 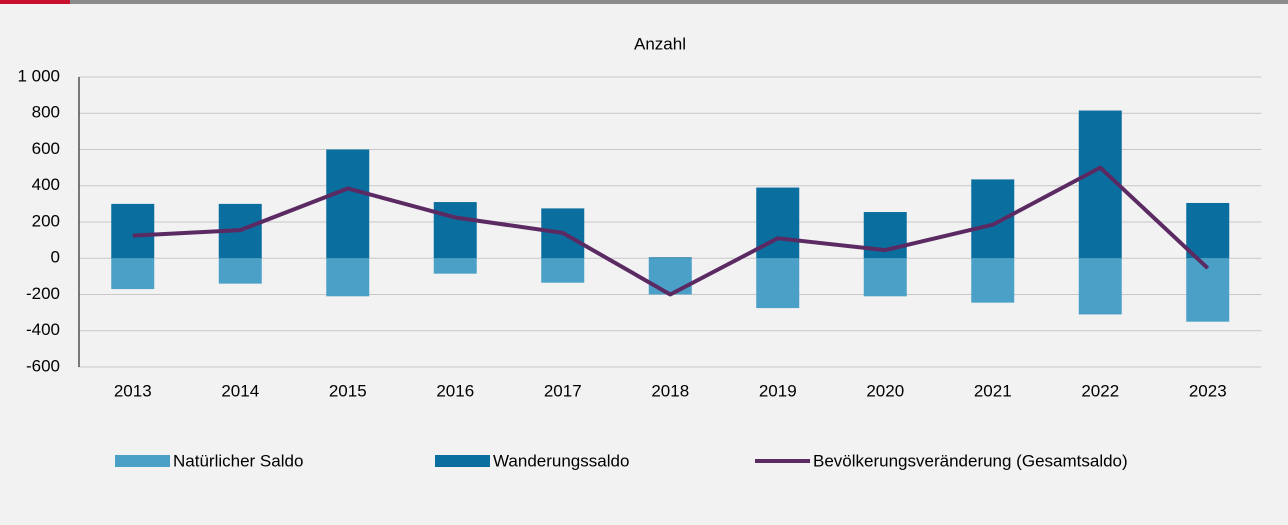 I want to click on y-tick-label: 800, so click(x=46, y=112).